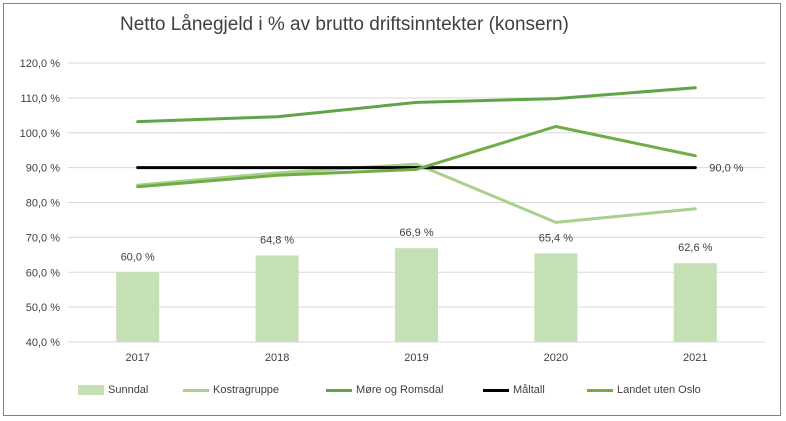  I want to click on series-line-m-re-og-romsdal, so click(416, 105).